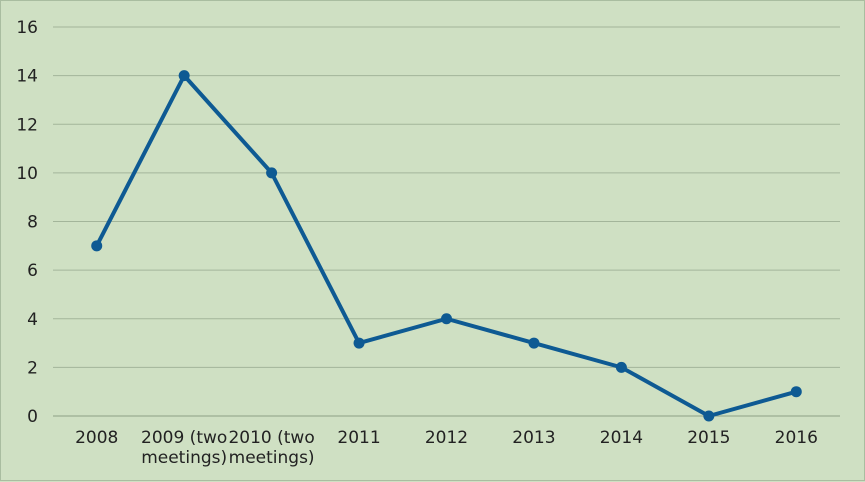  Describe the element at coordinates (27, 77) in the screenshot. I see `y-tick-label: 14` at that location.